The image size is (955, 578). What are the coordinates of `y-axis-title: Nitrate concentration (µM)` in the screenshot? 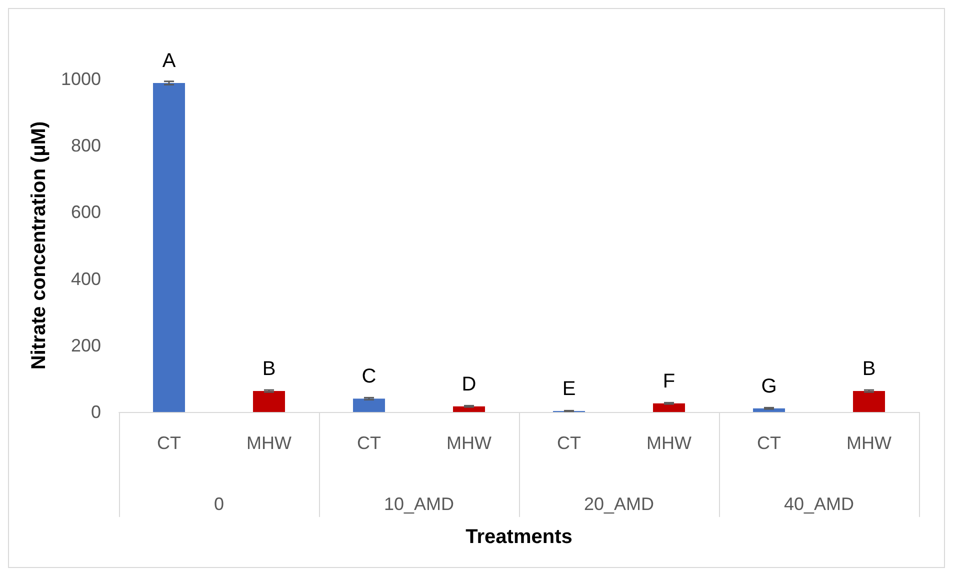 It's located at (39, 245).